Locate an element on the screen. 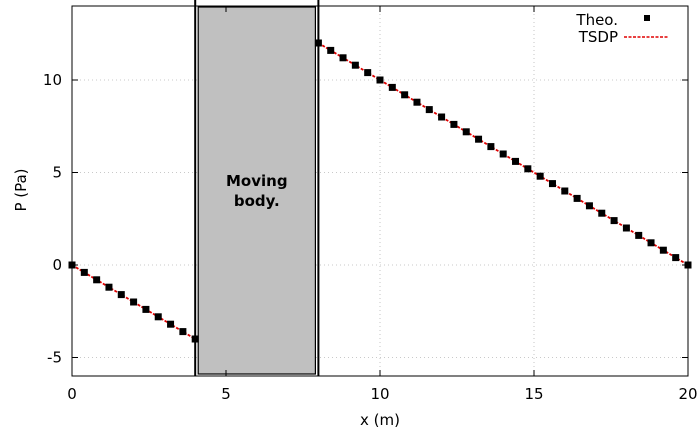 This screenshot has height=432, width=700. x-tick-label: 15 is located at coordinates (533, 394).